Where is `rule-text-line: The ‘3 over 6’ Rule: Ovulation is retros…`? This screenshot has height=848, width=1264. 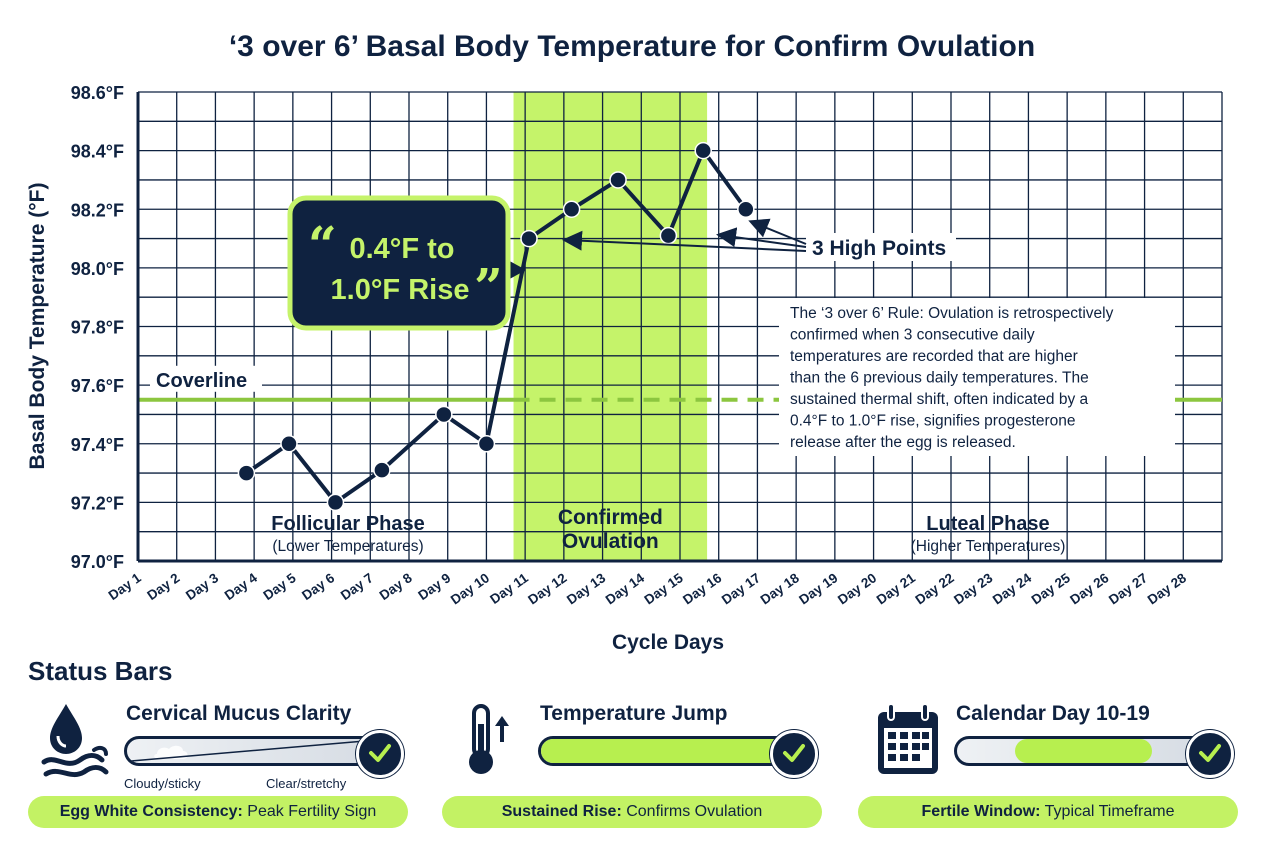 rule-text-line: The ‘3 over 6’ Rule: Ovulation is retros… is located at coordinates (952, 313).